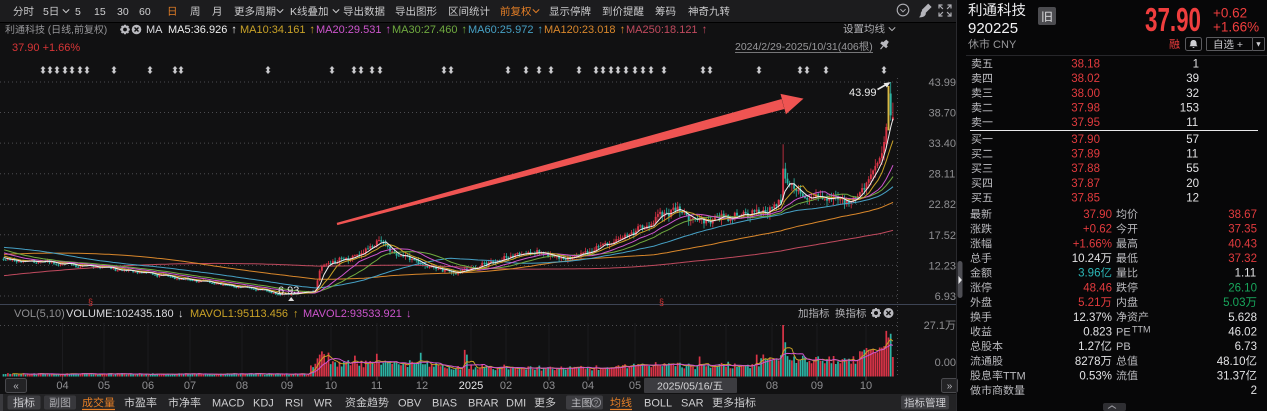 This screenshot has height=411, width=1267. Describe the element at coordinates (190, 386) in the screenshot. I see `svg-text: 07` at that location.